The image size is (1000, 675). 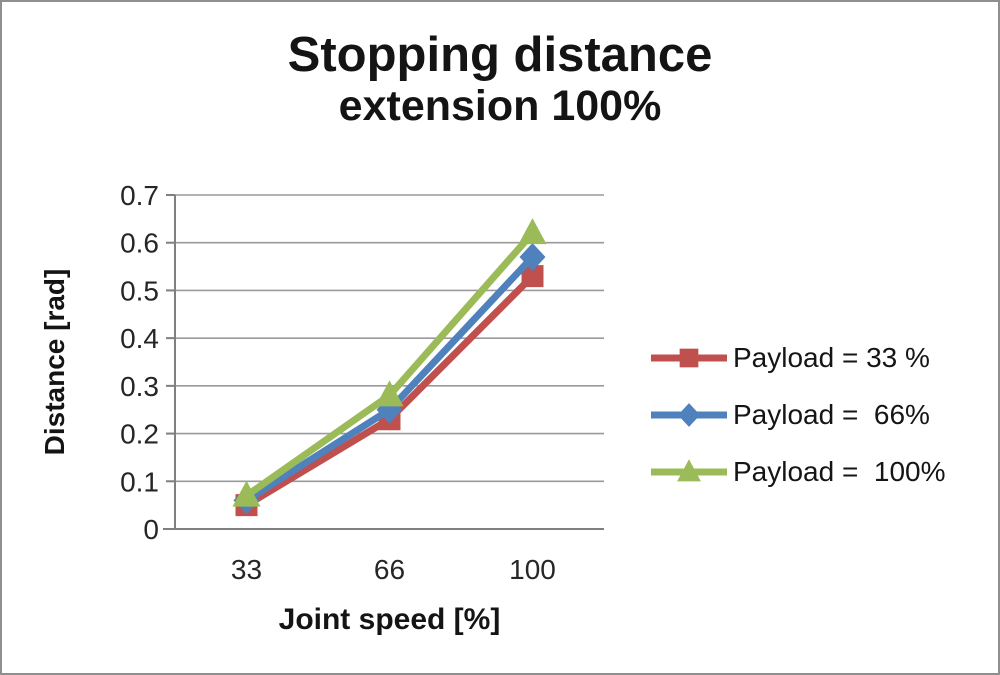 I want to click on legend-label: Payload = 66%, so click(x=831, y=414).